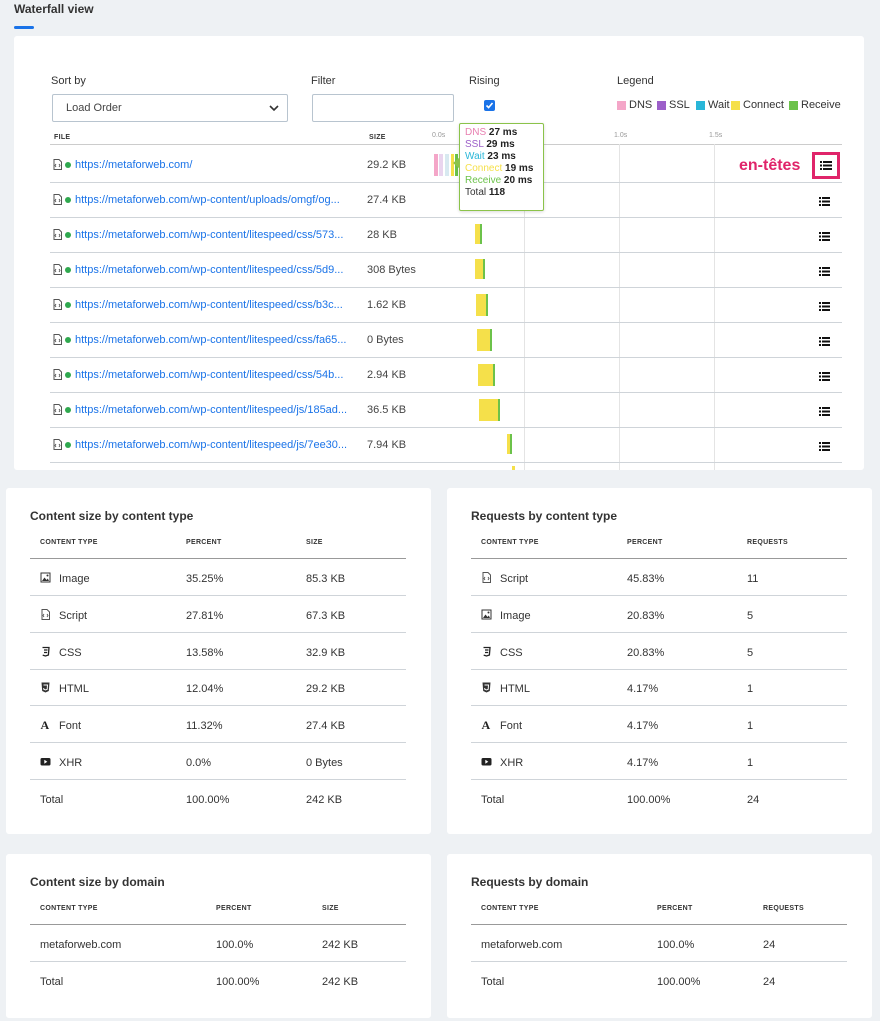 This screenshot has height=1021, width=880. Describe the element at coordinates (519, 168) in the screenshot. I see `tooltip-line-value: 19 ms` at that location.